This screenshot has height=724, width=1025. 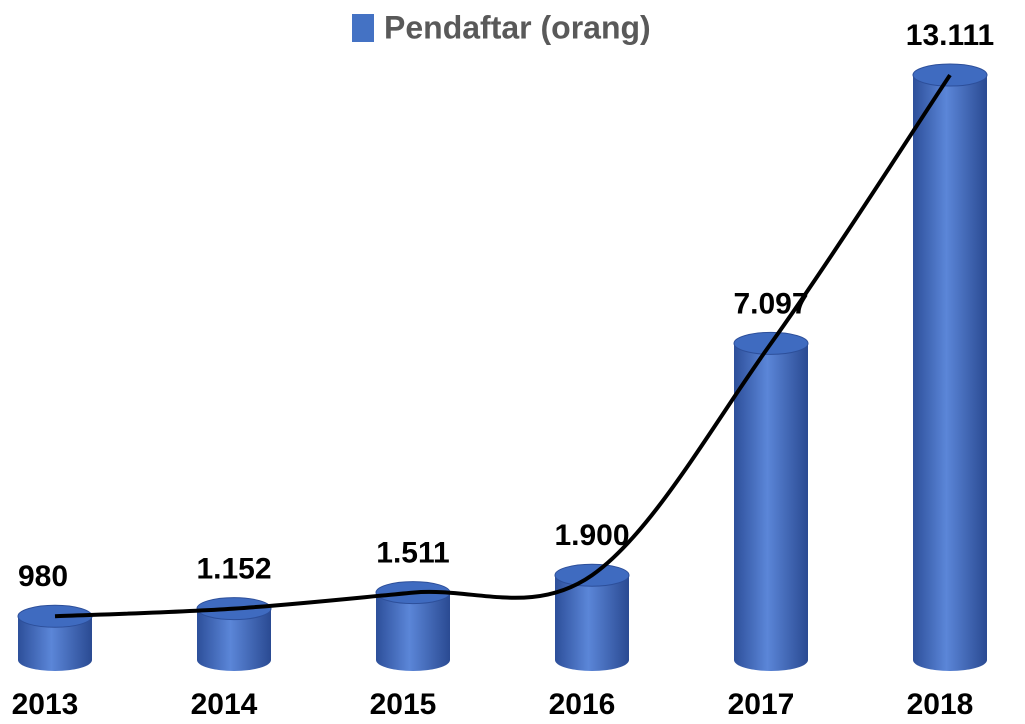 What do you see at coordinates (412, 553) in the screenshot?
I see `value-label: 1.511` at bounding box center [412, 553].